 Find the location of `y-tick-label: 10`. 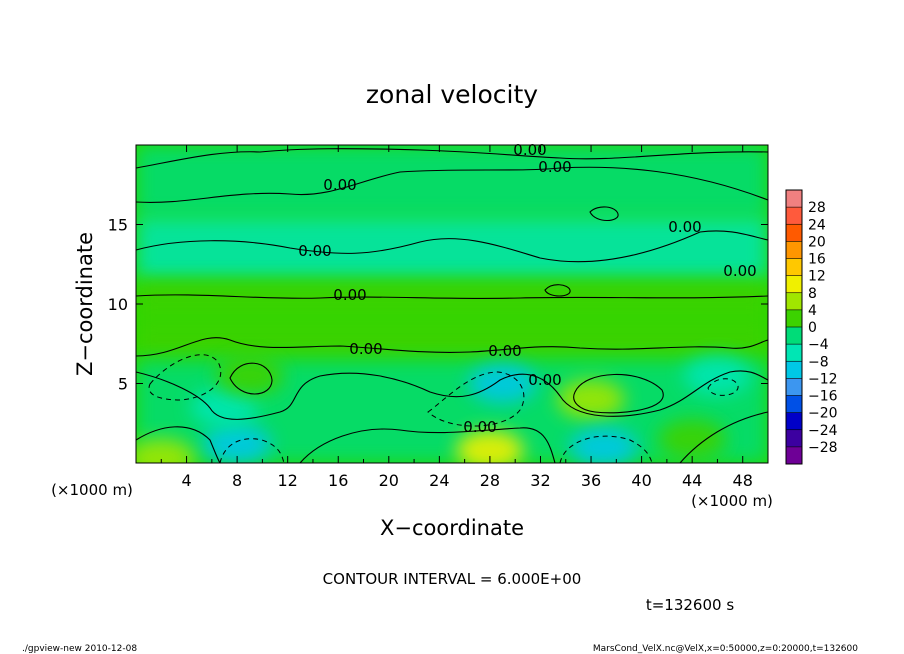

y-tick-label: 10 is located at coordinates (118, 304).